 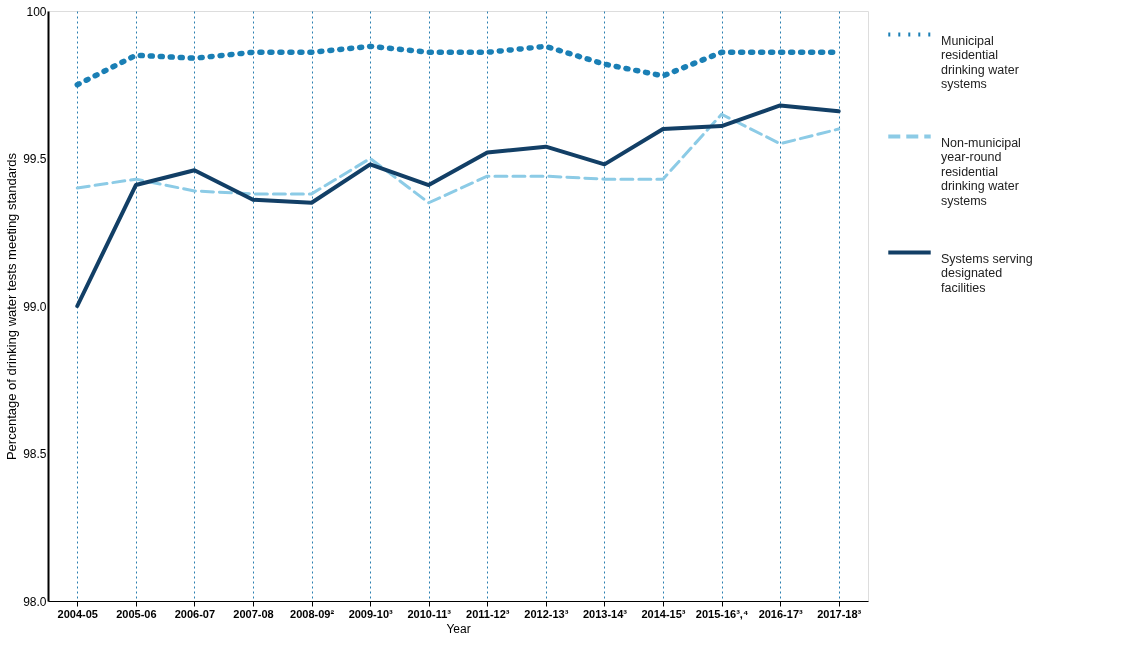 What do you see at coordinates (780, 613) in the screenshot?
I see `x-tick-label: 2016-17³` at bounding box center [780, 613].